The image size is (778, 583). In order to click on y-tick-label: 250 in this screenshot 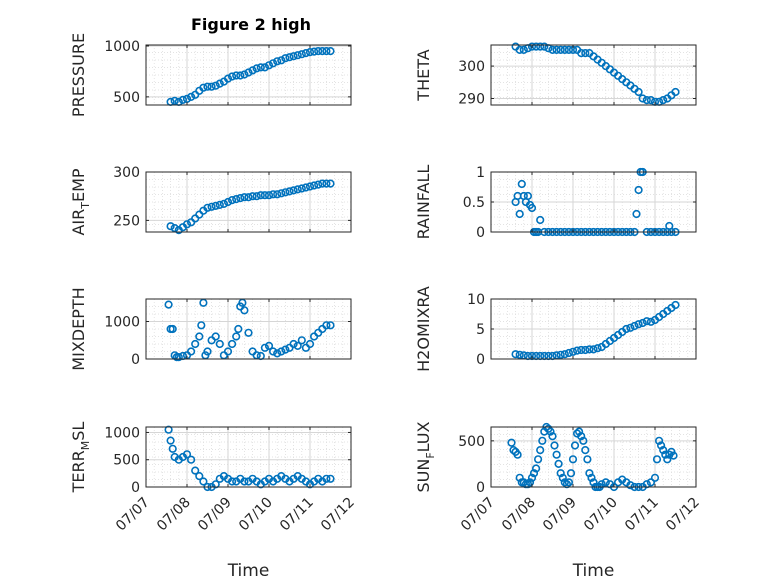, I will do `click(126, 221)`.